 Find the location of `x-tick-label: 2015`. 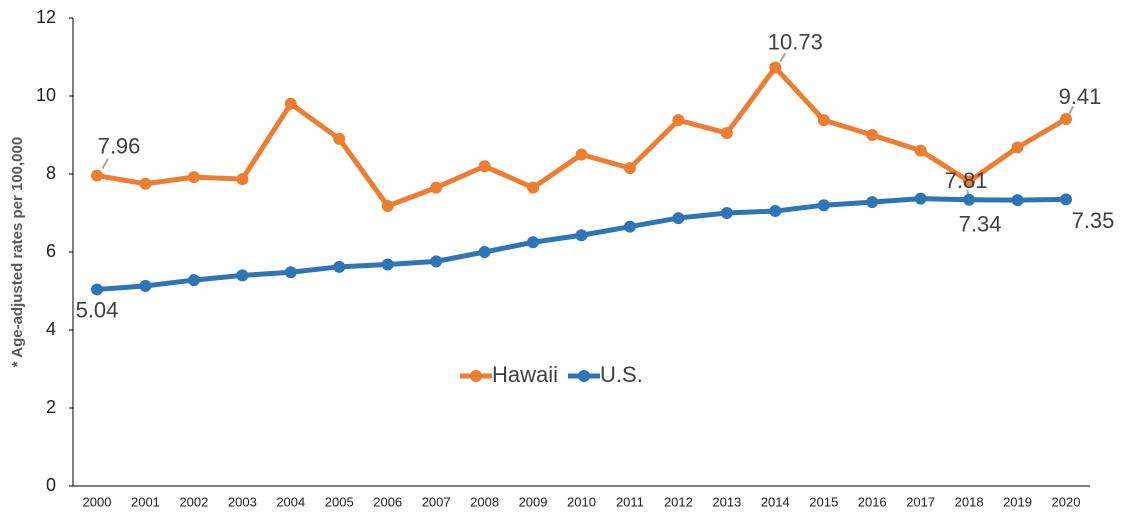

x-tick-label: 2015 is located at coordinates (823, 501).